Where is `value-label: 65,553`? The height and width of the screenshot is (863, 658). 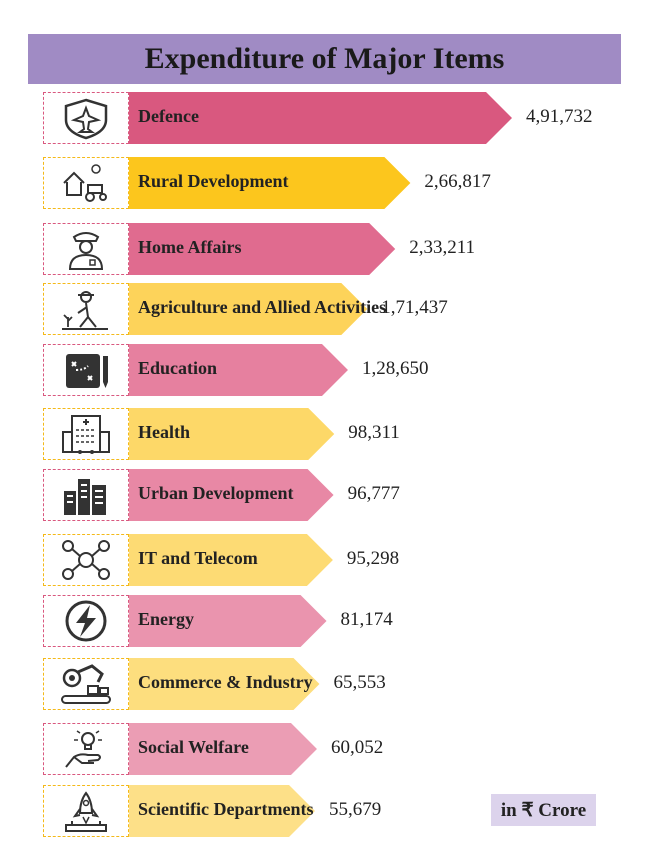
value-label: 65,553 is located at coordinates (359, 682).